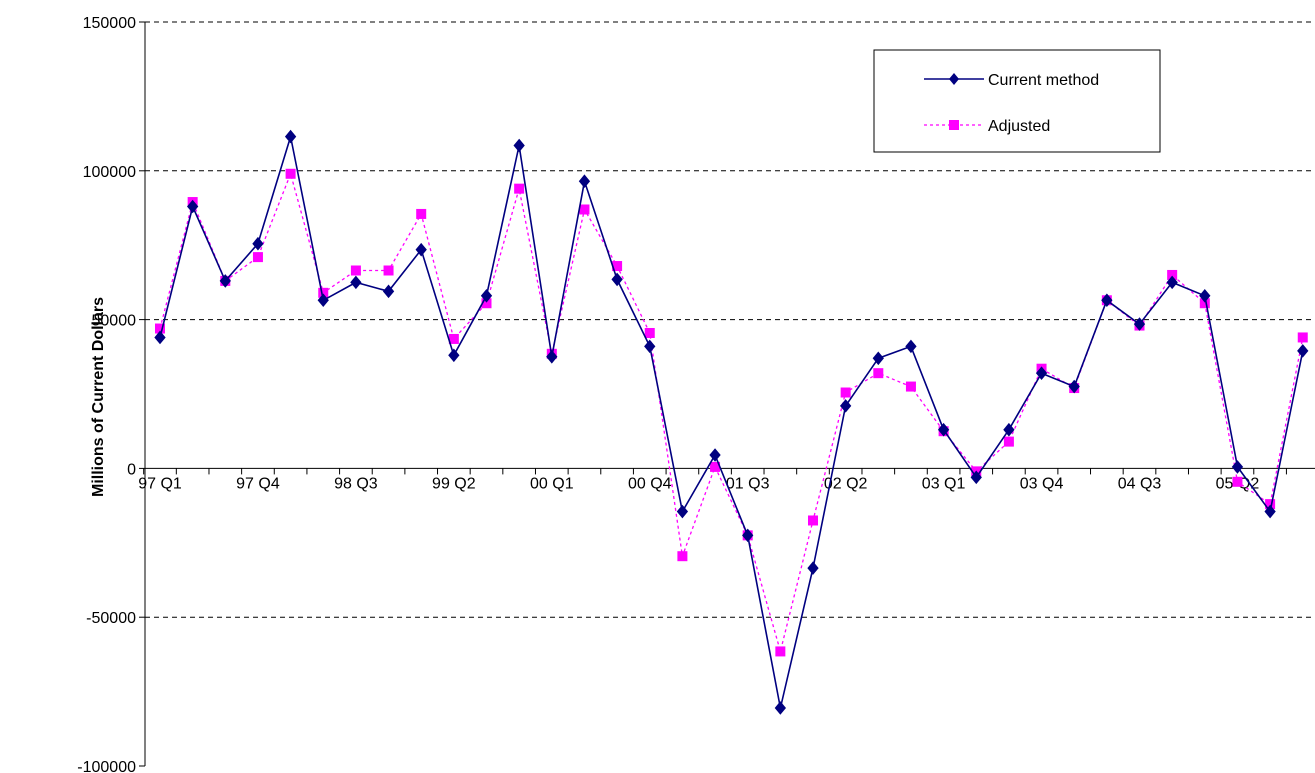 The image size is (1315, 773). Describe the element at coordinates (356, 483) in the screenshot. I see `x-tick-label: 98 Q3` at that location.